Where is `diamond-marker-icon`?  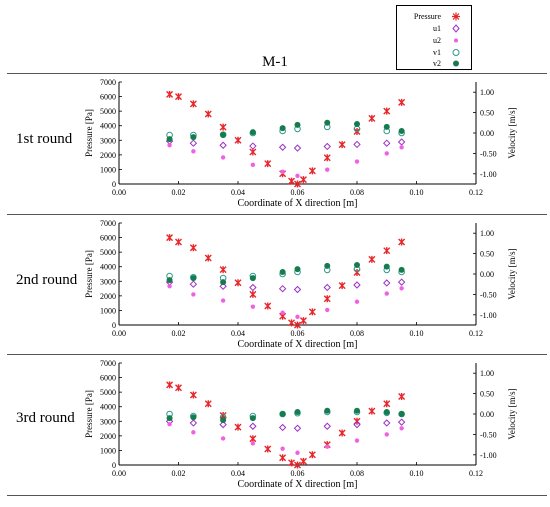 diamond-marker-icon is located at coordinates (456, 28).